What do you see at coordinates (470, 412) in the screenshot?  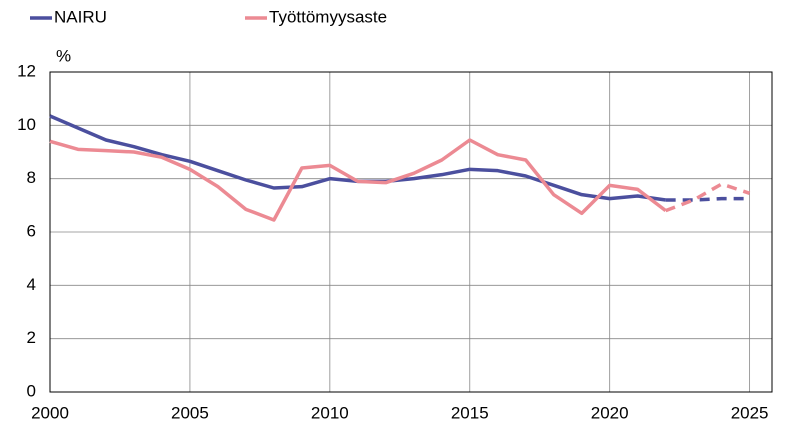 I see `x-tick-label: 2015` at bounding box center [470, 412].